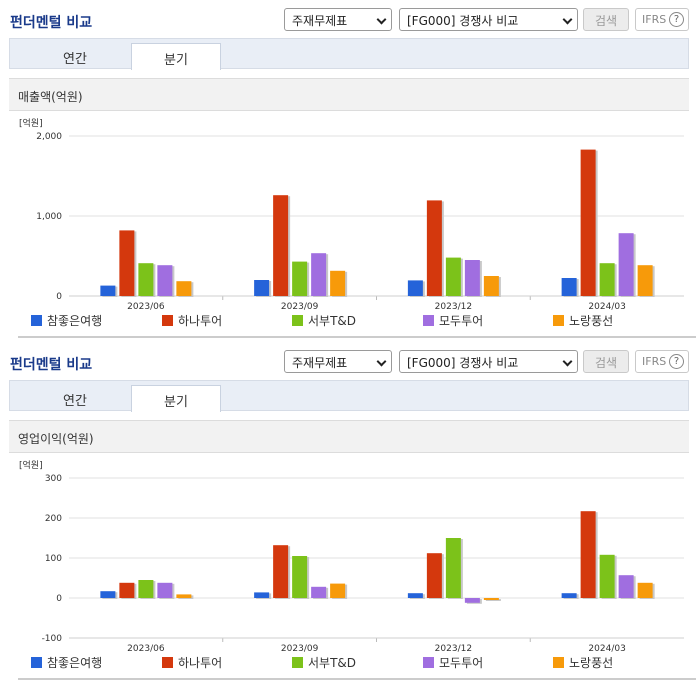  What do you see at coordinates (349, 94) in the screenshot?
I see `metric-header: 매출액(억원)` at bounding box center [349, 94].